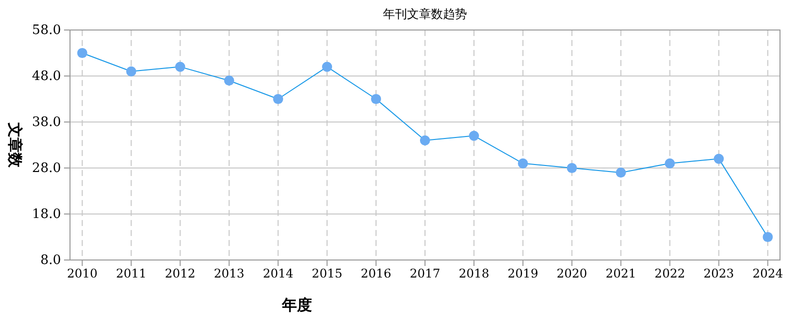 Image resolution: width=790 pixels, height=330 pixels. I want to click on y-tick-label: 18.0, so click(46, 214).